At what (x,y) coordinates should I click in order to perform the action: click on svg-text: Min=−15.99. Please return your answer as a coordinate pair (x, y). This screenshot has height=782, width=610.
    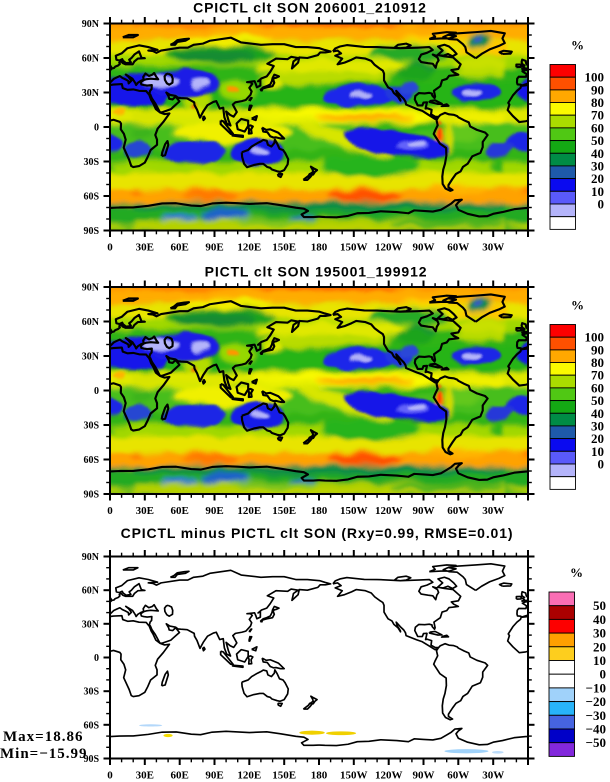
    Looking at the image, I should click on (44, 754).